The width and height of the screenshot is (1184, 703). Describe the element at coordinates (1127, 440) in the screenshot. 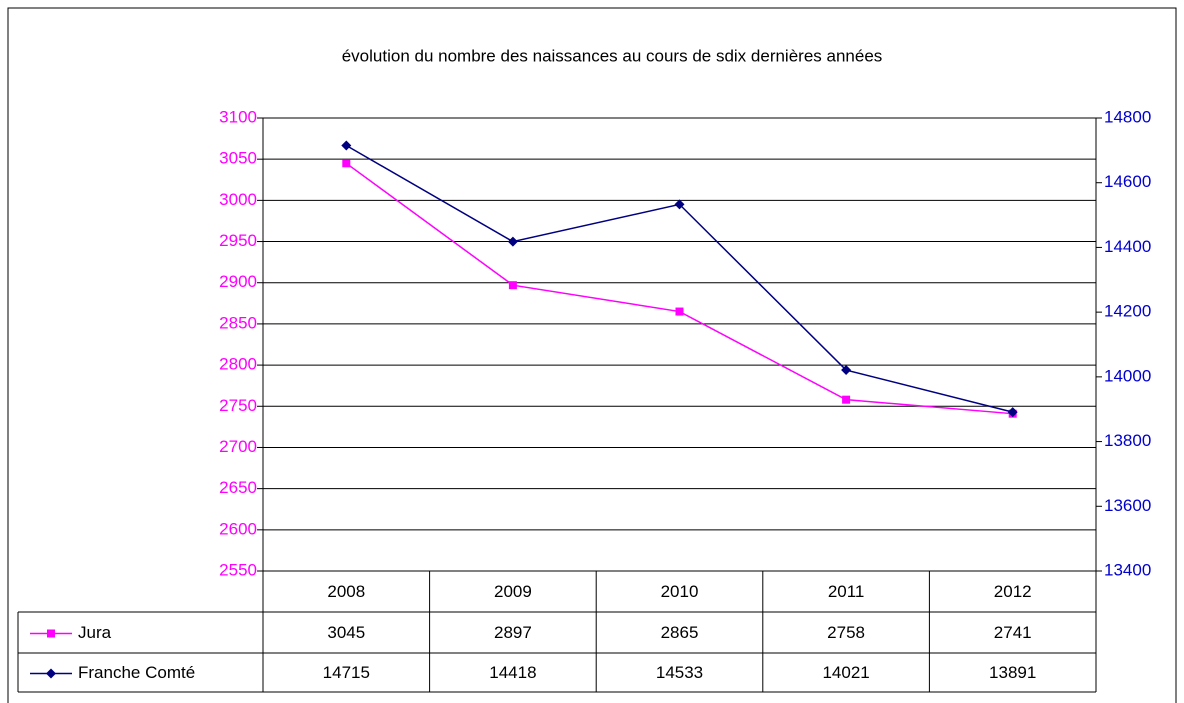

I see `y2-tick-label: 13800` at that location.